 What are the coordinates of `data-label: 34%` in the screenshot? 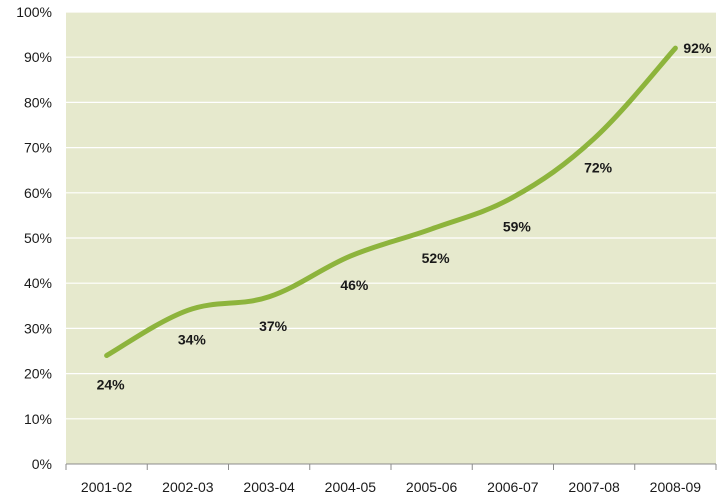 It's located at (192, 339).